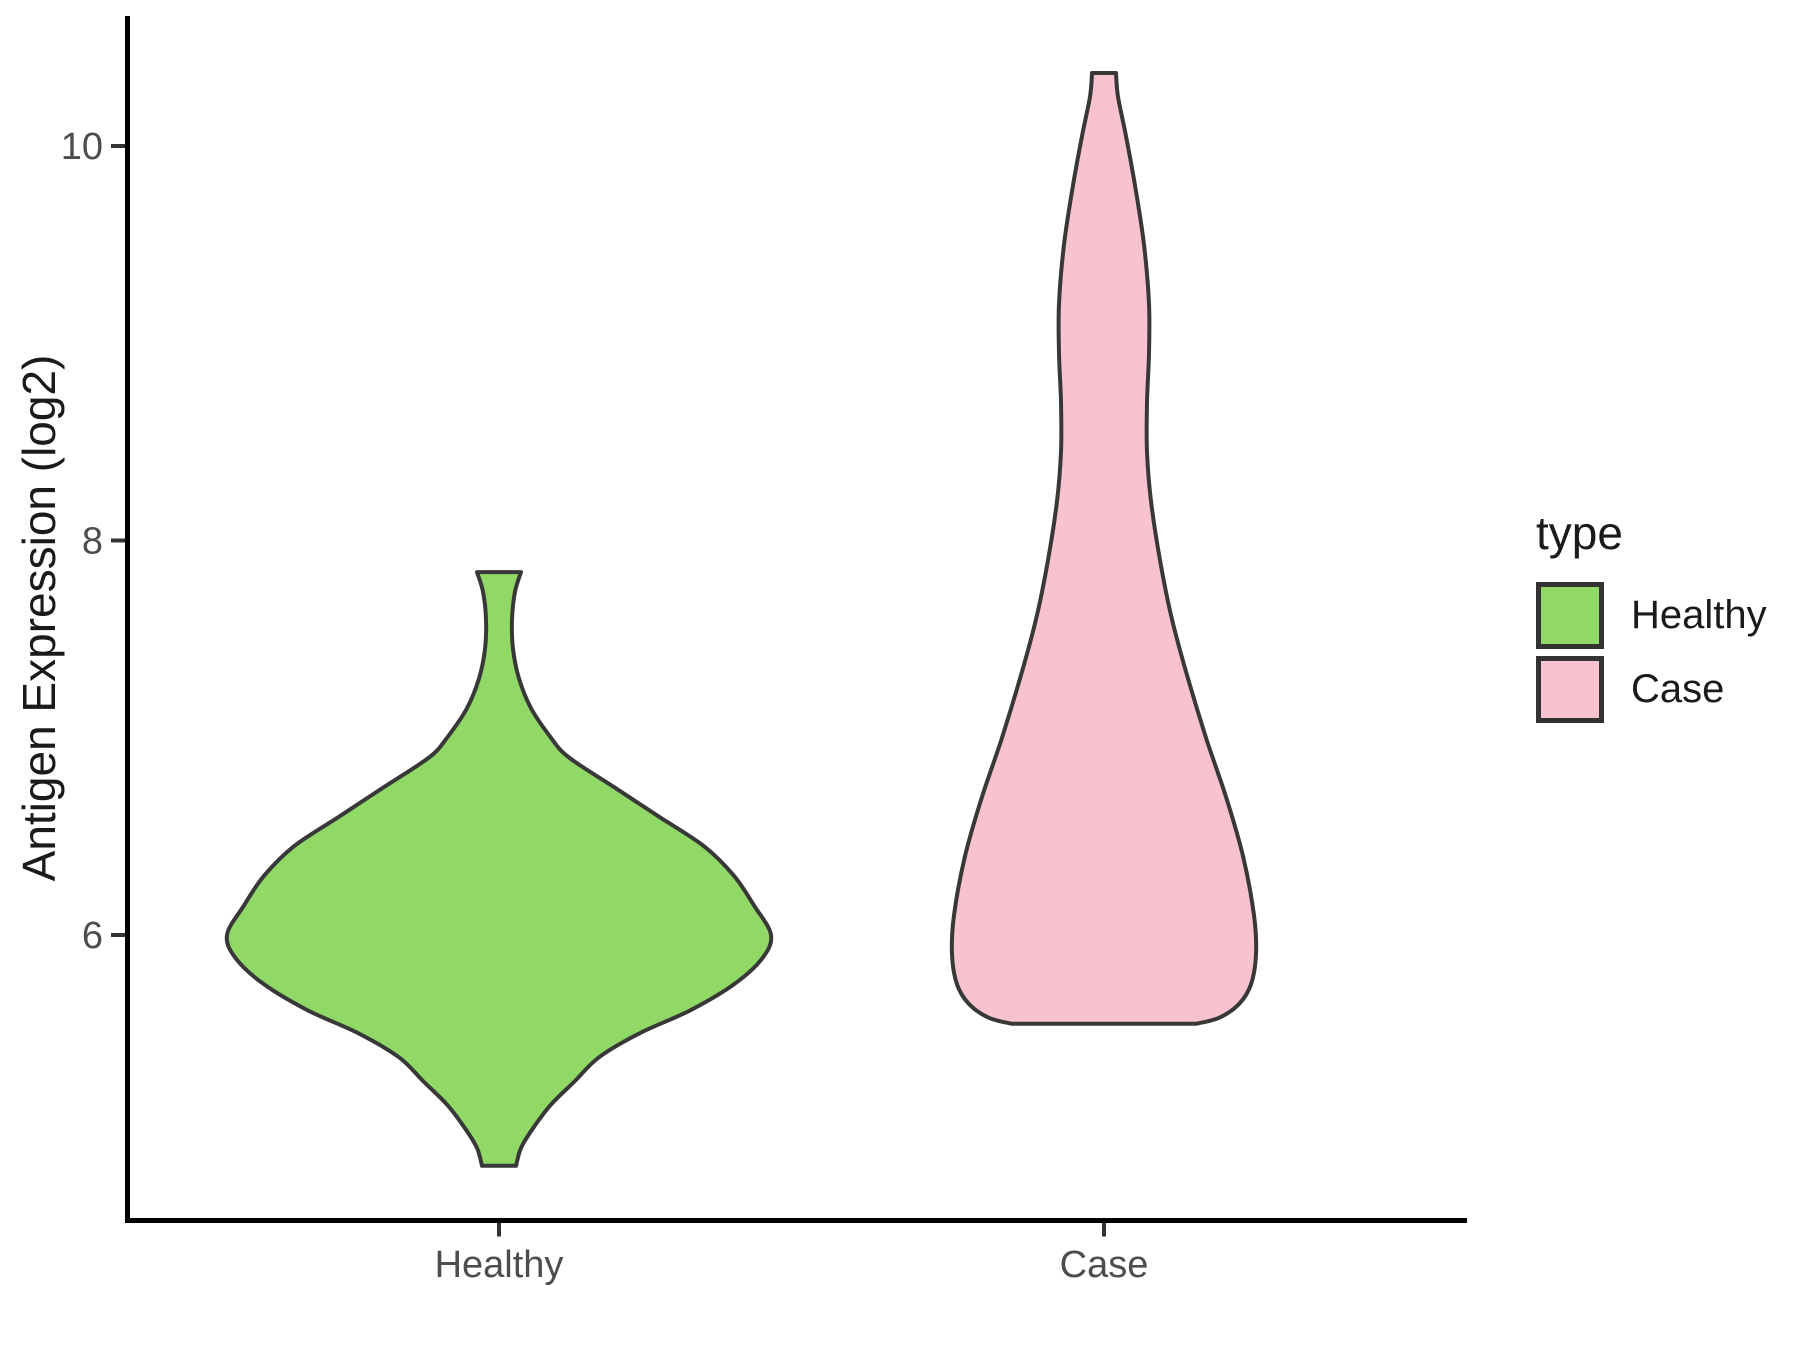  Describe the element at coordinates (1570, 615) in the screenshot. I see `legend-swatch-healthy` at that location.